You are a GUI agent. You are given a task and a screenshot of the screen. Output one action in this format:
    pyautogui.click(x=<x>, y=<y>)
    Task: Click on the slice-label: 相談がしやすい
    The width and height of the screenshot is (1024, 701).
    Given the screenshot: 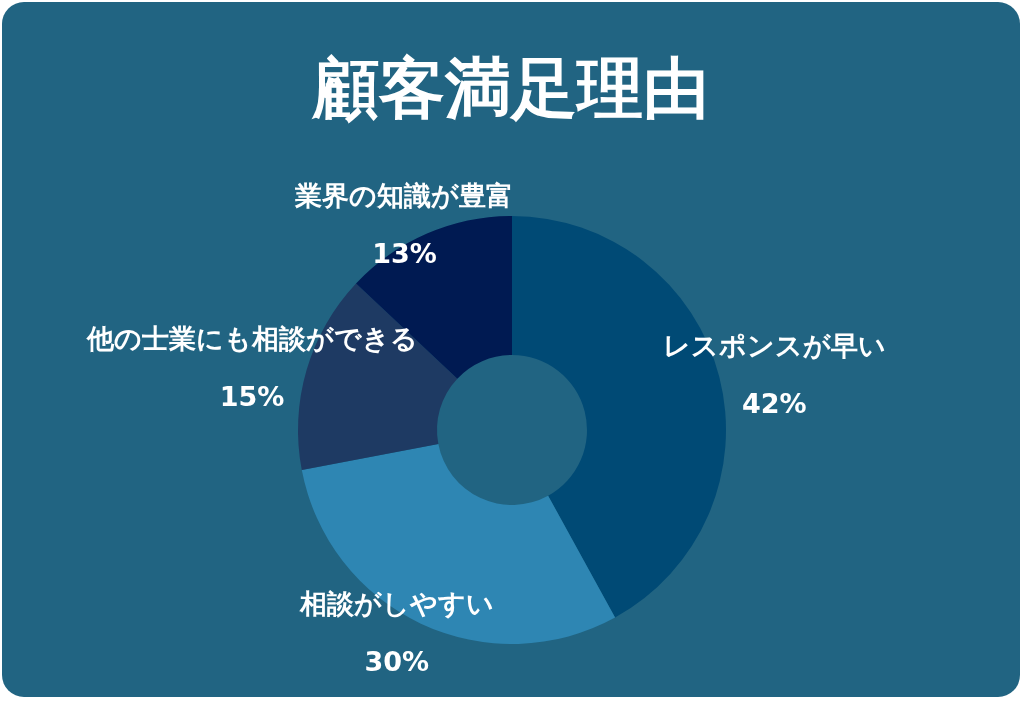 What is the action you would take?
    pyautogui.click(x=396, y=603)
    